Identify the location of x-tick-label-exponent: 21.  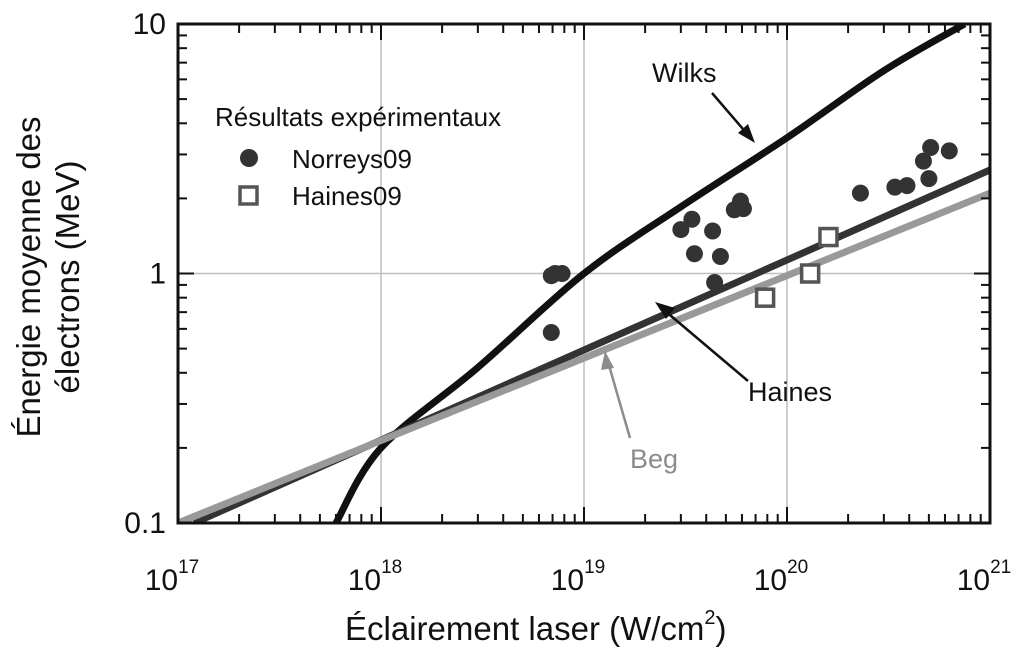
(1000, 567).